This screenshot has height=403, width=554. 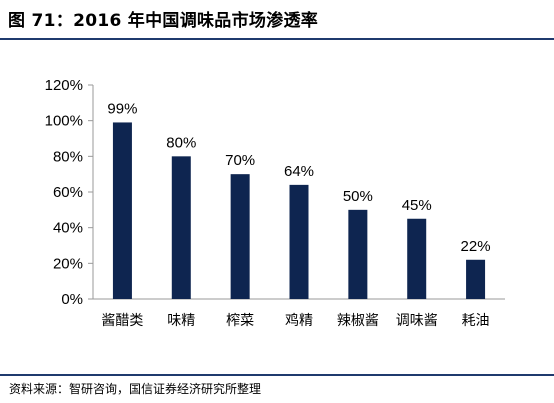 What do you see at coordinates (476, 321) in the screenshot?
I see `category-label: 耗油` at bounding box center [476, 321].